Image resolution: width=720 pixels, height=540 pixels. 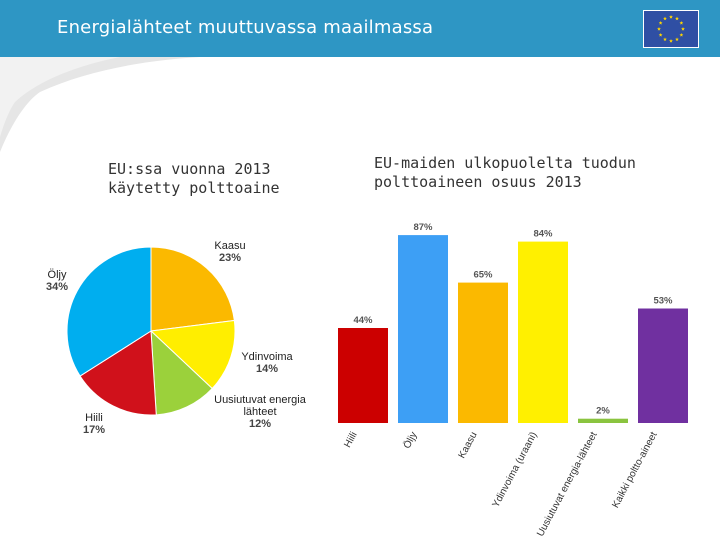 What do you see at coordinates (57, 275) in the screenshot?
I see `pie-label-name-4-0: Öljy` at bounding box center [57, 275].